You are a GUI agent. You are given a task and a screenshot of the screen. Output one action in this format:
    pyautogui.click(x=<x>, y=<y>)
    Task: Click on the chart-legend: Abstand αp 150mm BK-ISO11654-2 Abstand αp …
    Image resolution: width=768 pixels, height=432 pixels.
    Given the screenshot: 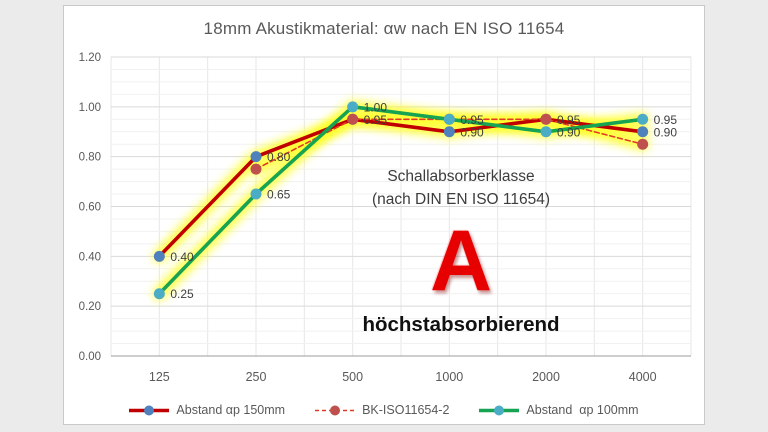 What is the action you would take?
    pyautogui.click(x=384, y=410)
    